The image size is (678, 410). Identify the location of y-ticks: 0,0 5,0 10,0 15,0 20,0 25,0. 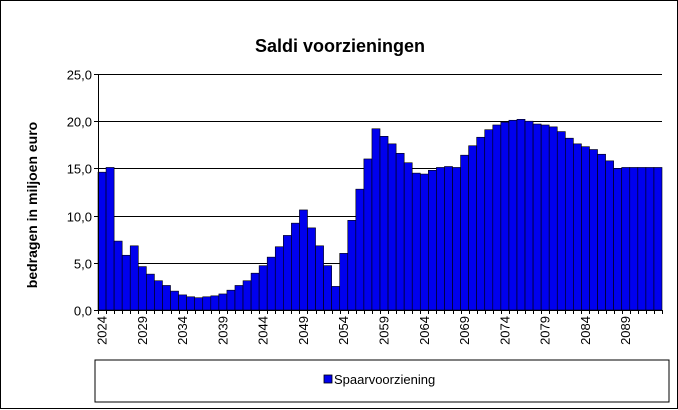
(82, 193).